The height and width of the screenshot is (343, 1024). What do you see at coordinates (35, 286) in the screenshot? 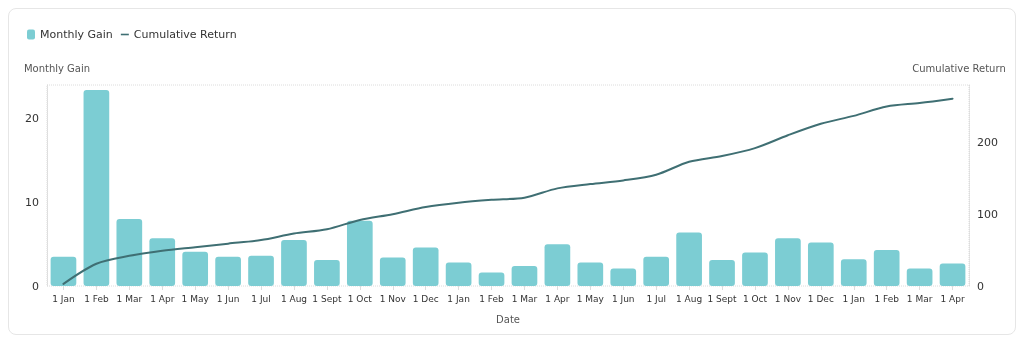
I see `y-tick-label: 0` at bounding box center [35, 286].